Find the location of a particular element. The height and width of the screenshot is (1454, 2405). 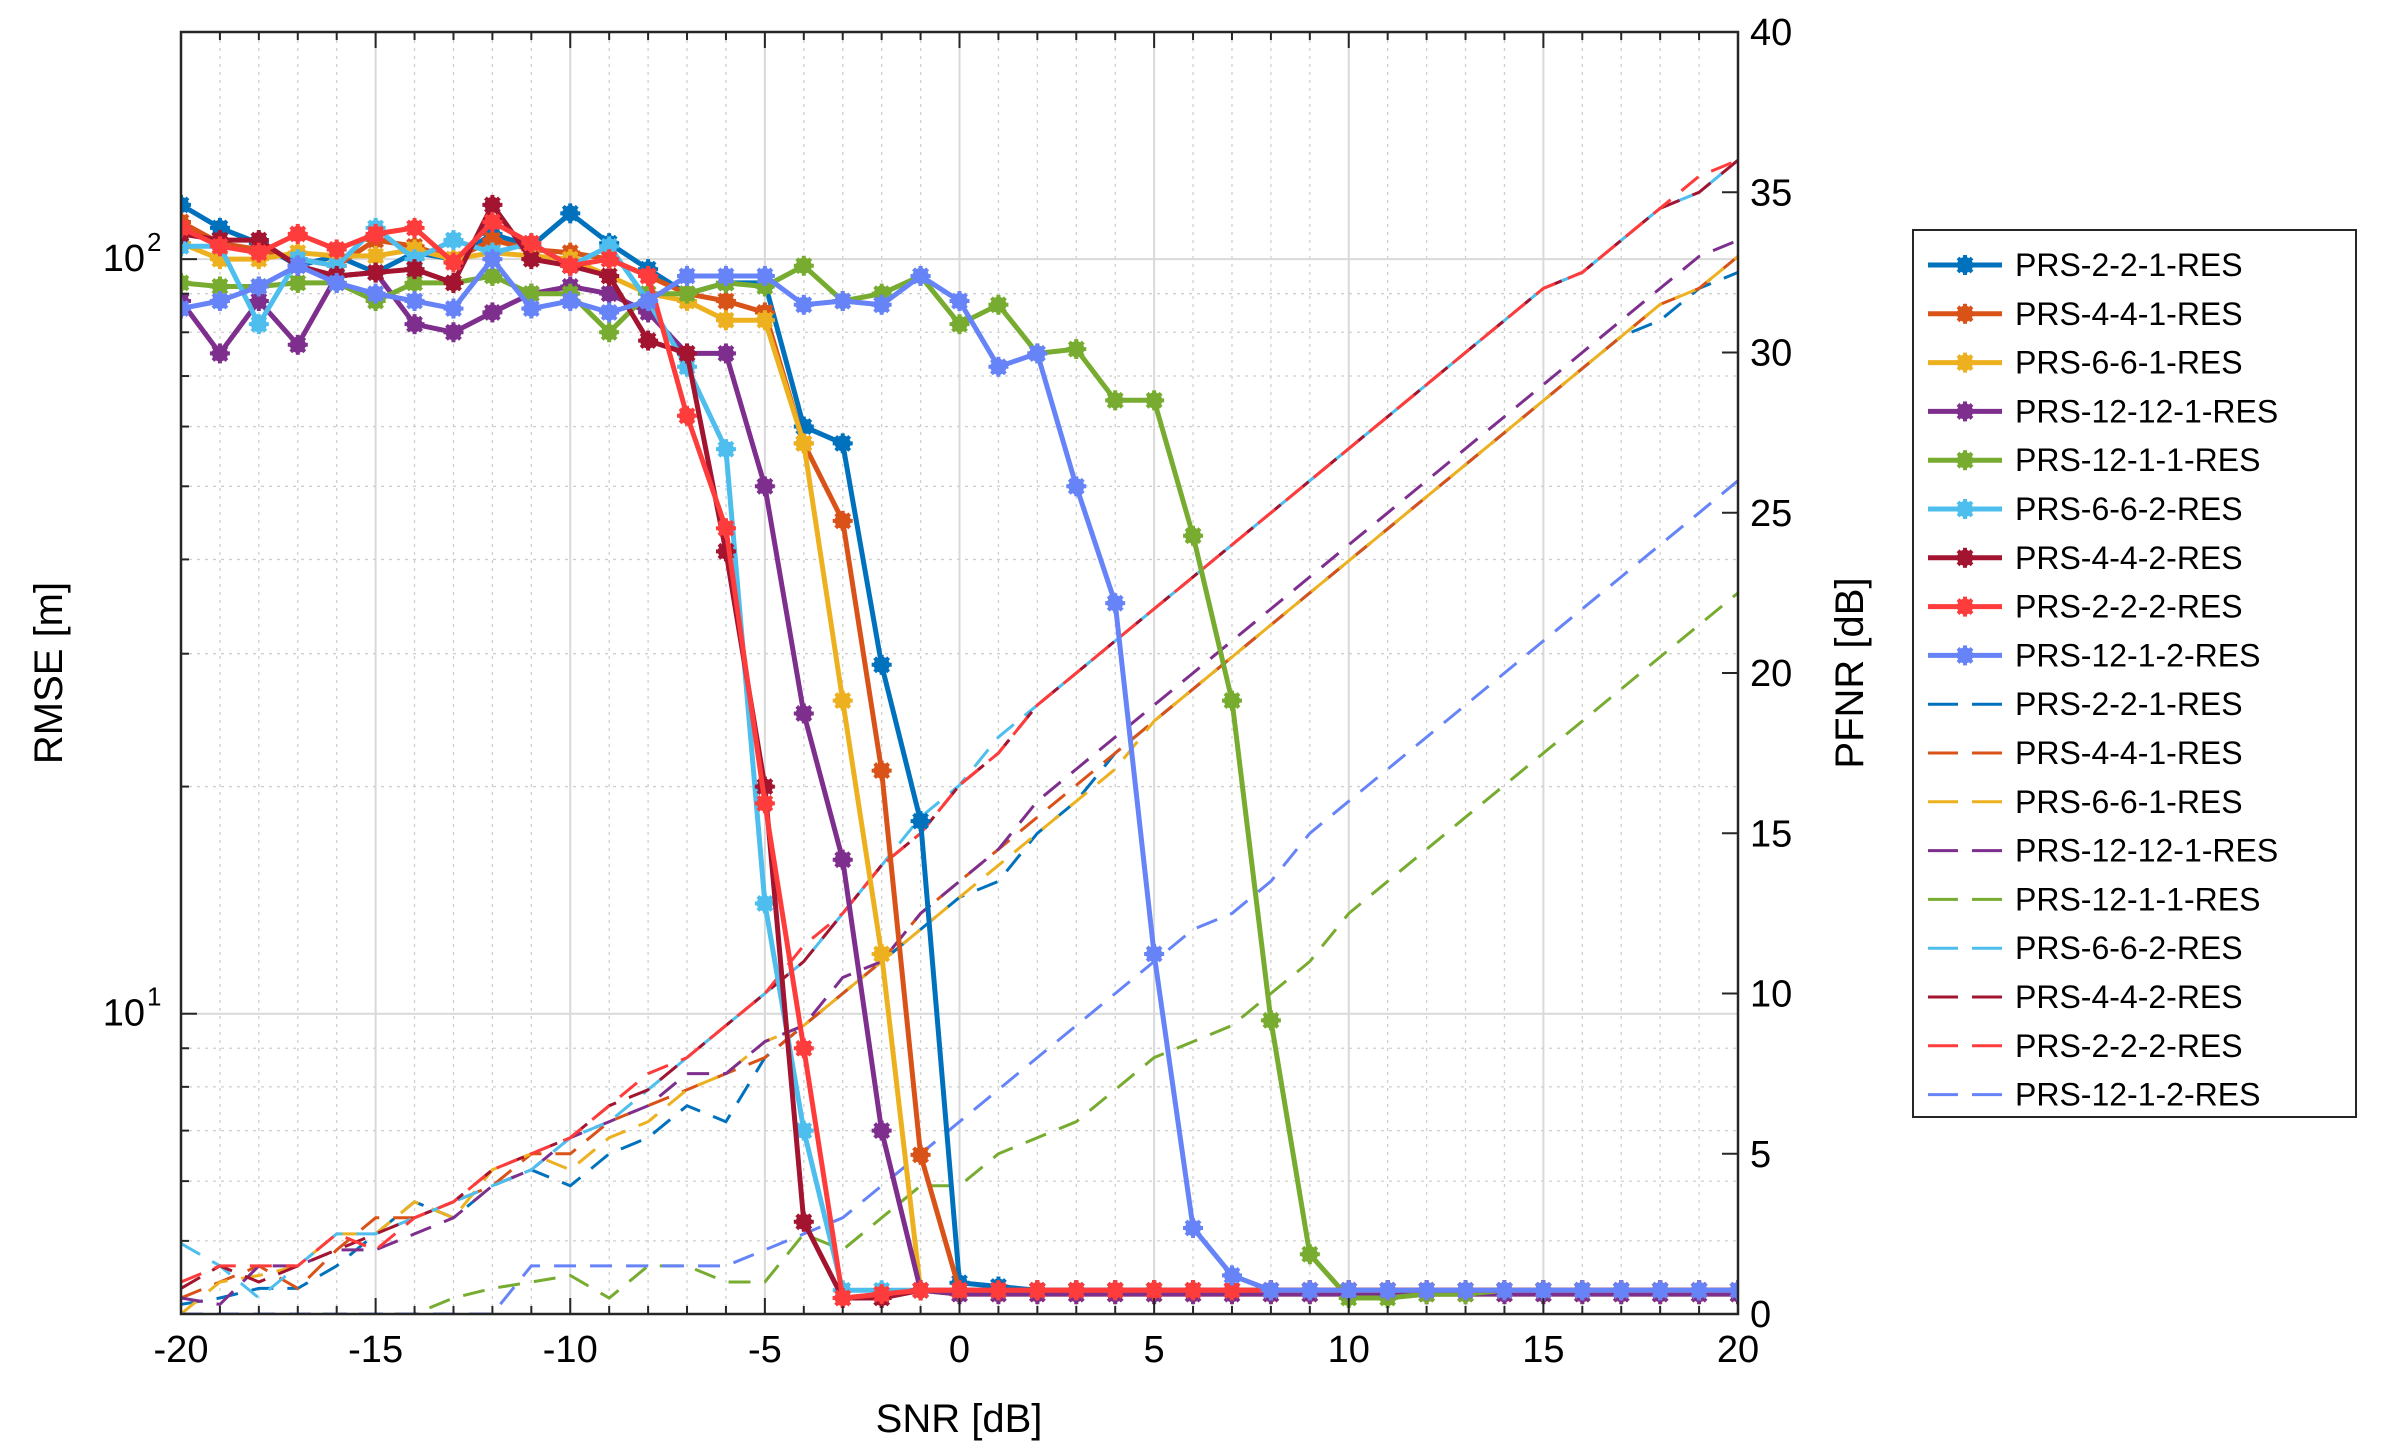

legend-entry: PRS-4-4-2-RES is located at coordinates (2085, 997).